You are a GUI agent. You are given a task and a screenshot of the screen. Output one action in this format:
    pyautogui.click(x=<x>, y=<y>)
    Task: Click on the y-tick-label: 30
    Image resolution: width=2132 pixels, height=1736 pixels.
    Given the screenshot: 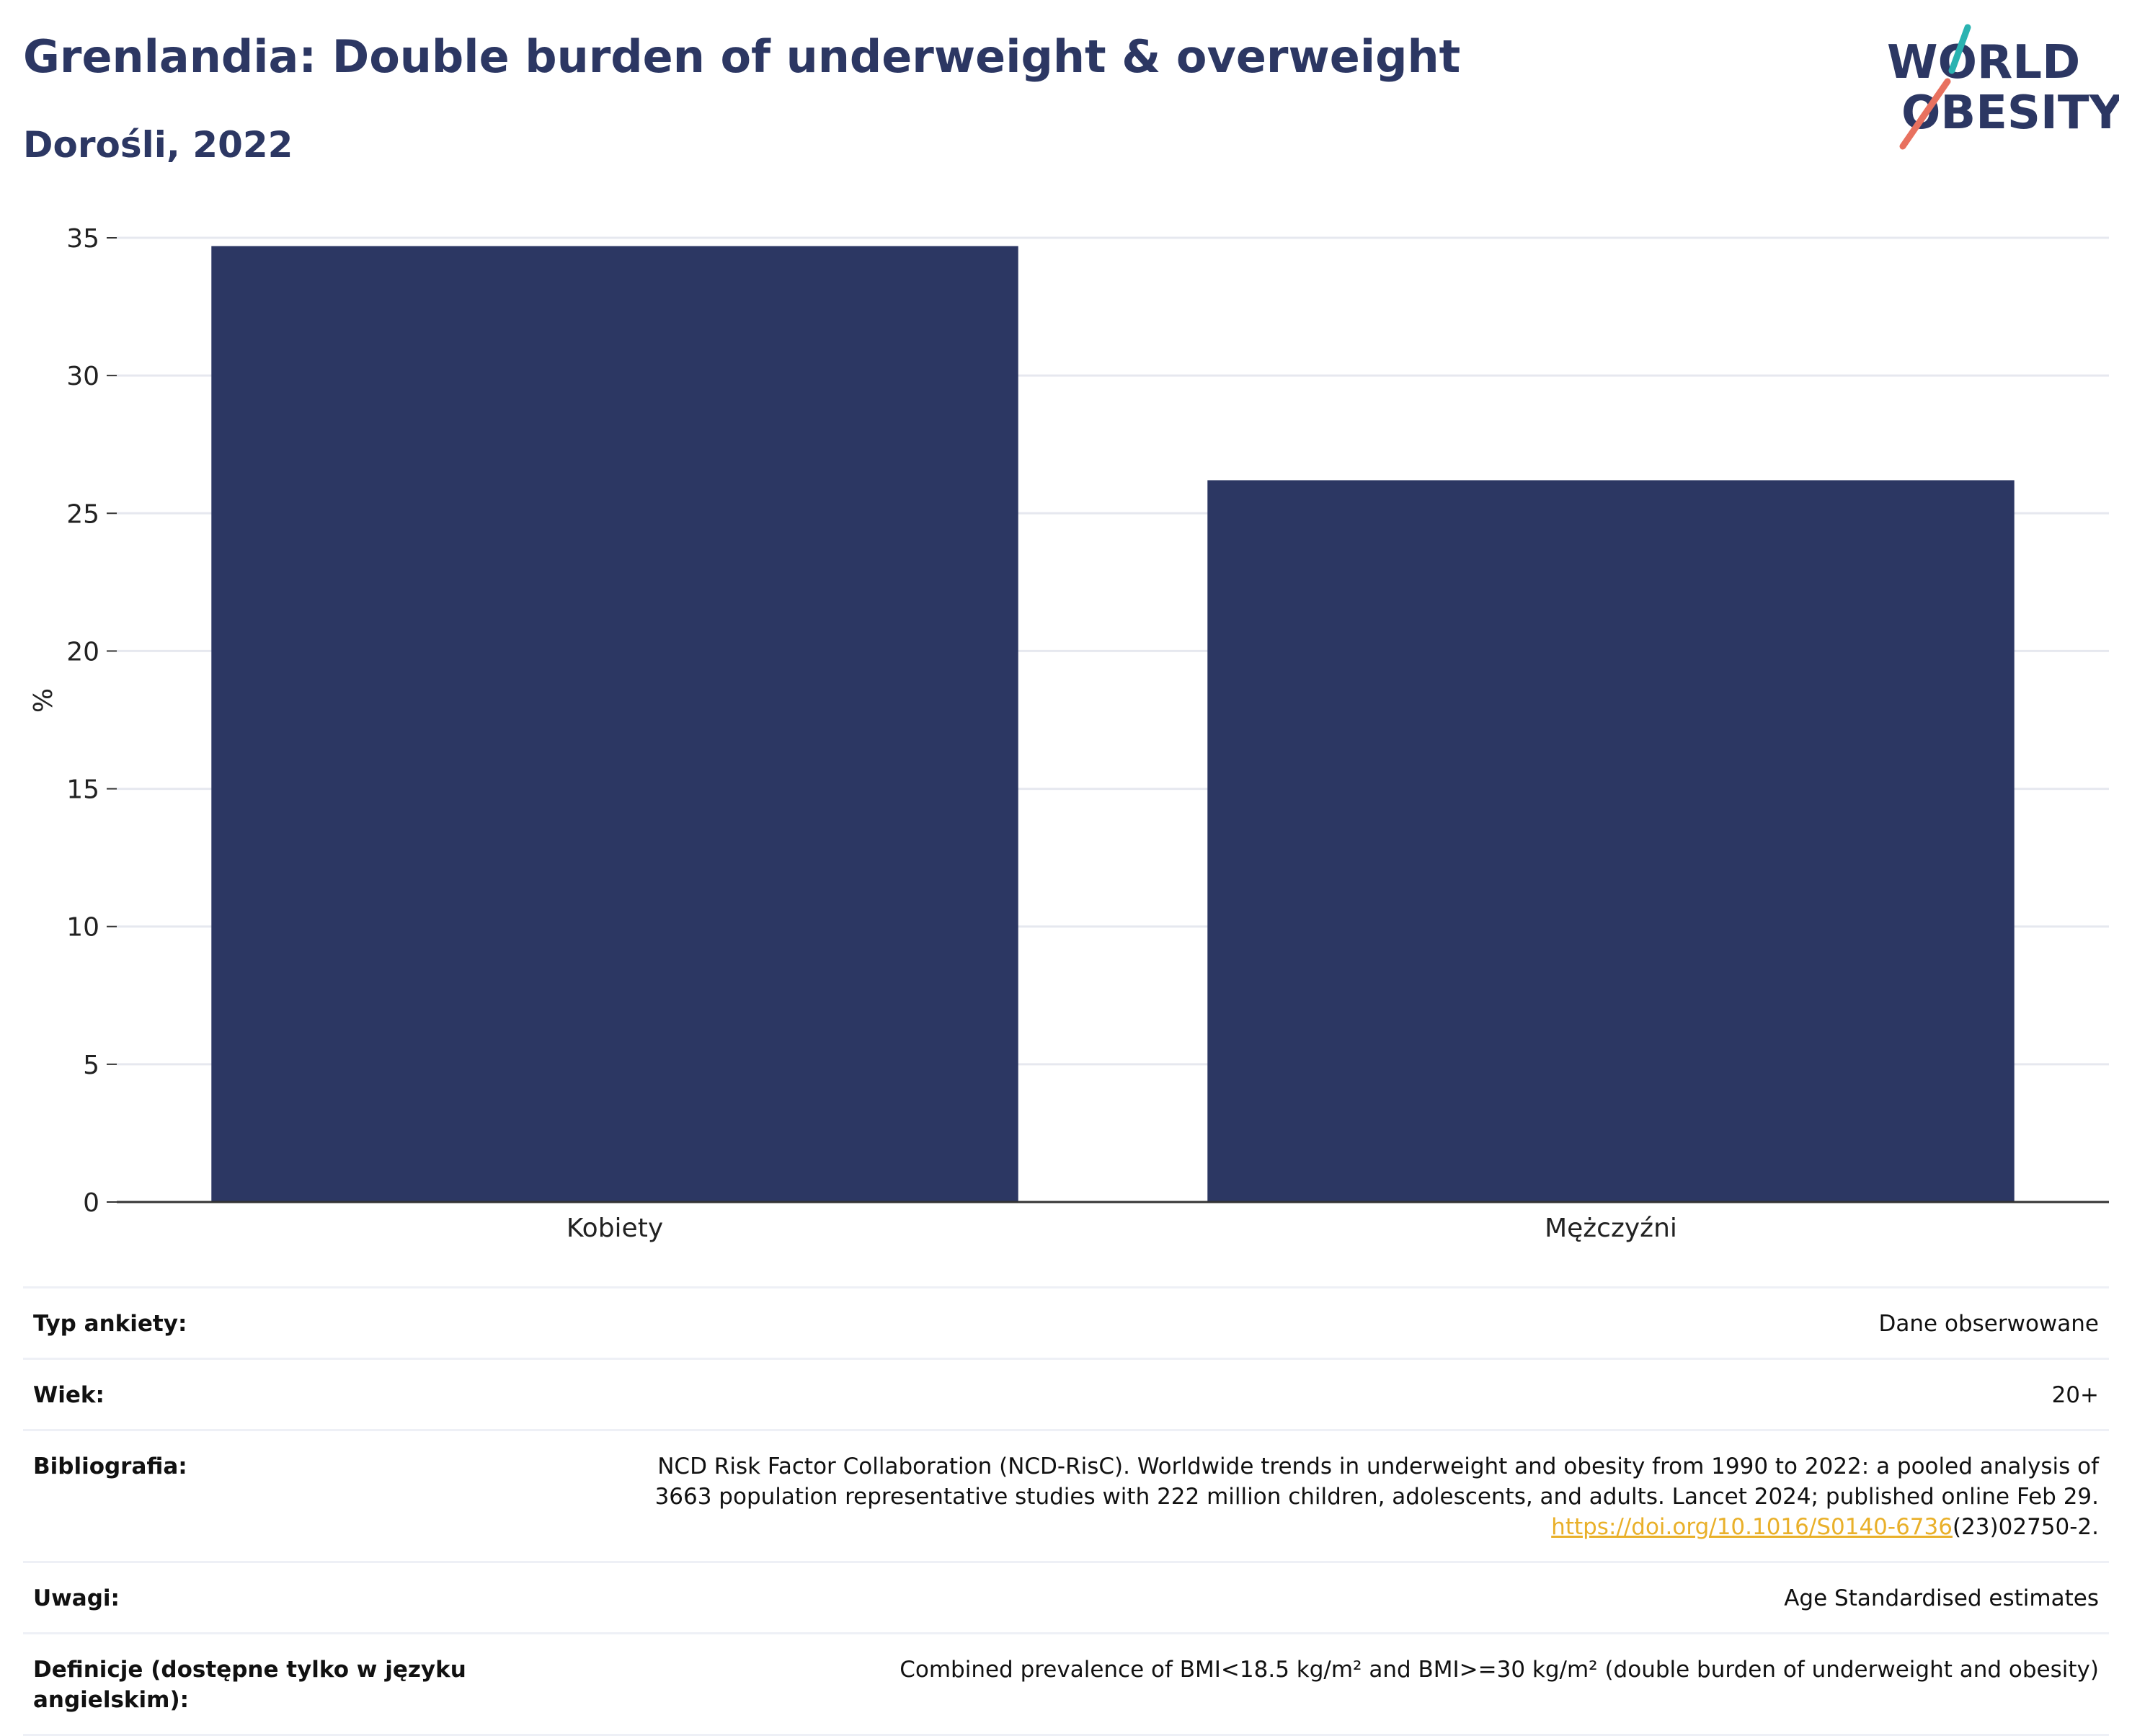 What is the action you would take?
    pyautogui.click(x=82, y=377)
    